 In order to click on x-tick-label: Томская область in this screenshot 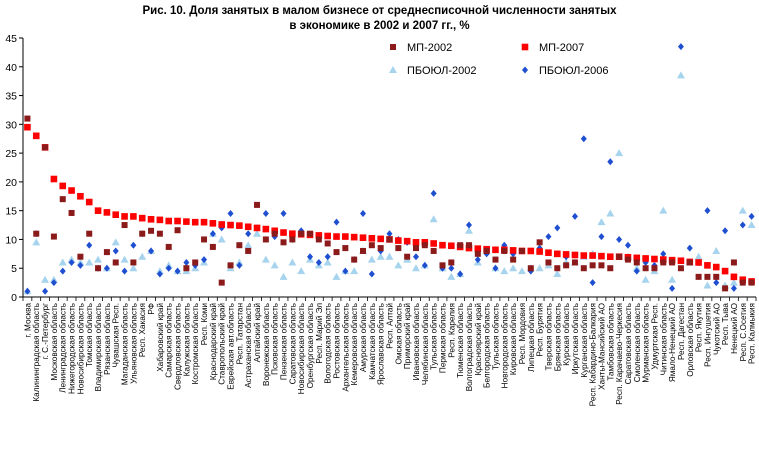, I will do `click(89, 335)`.